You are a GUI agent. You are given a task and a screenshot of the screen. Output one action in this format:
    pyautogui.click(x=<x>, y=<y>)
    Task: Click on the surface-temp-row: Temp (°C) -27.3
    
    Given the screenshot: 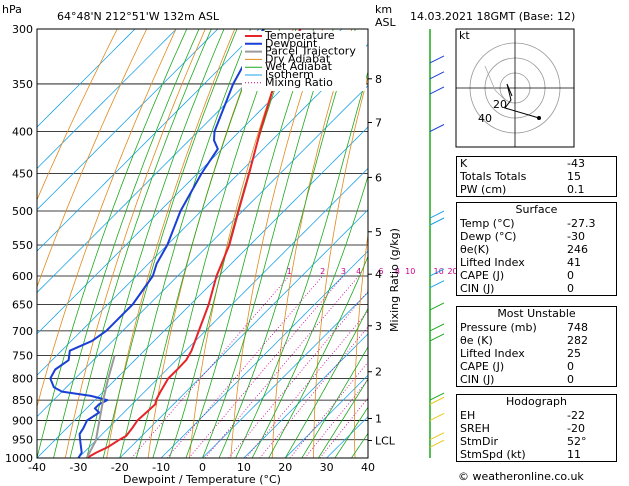 What is the action you would take?
    pyautogui.click(x=528, y=223)
    